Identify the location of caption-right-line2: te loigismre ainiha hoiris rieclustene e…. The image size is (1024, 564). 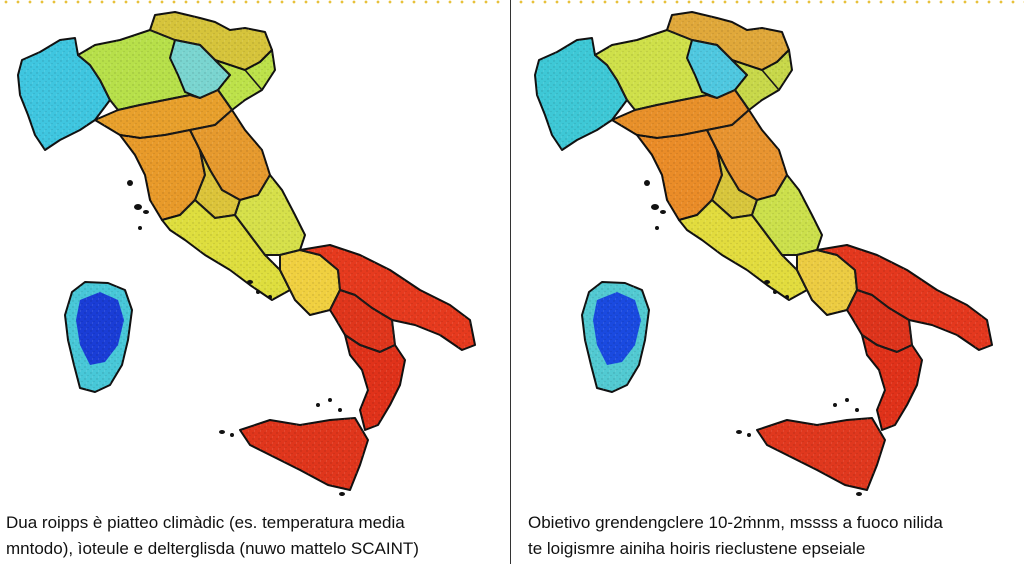
(697, 548).